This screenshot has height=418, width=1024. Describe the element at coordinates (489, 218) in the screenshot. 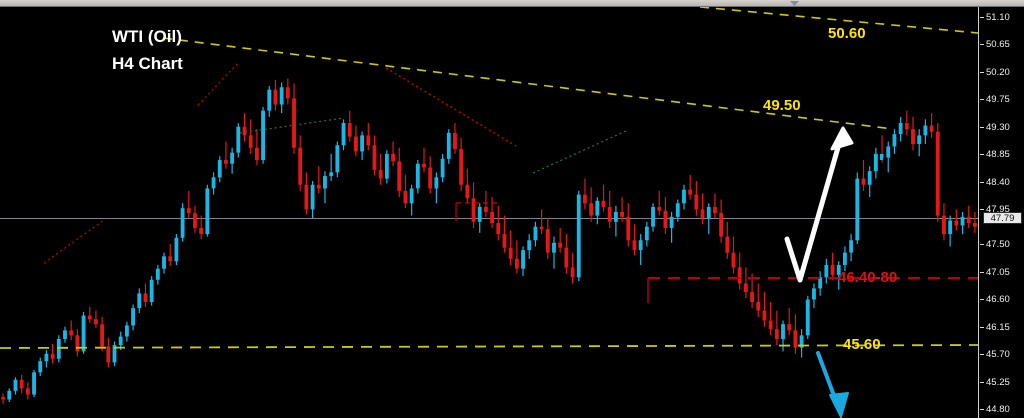

I see `current-price-line` at that location.